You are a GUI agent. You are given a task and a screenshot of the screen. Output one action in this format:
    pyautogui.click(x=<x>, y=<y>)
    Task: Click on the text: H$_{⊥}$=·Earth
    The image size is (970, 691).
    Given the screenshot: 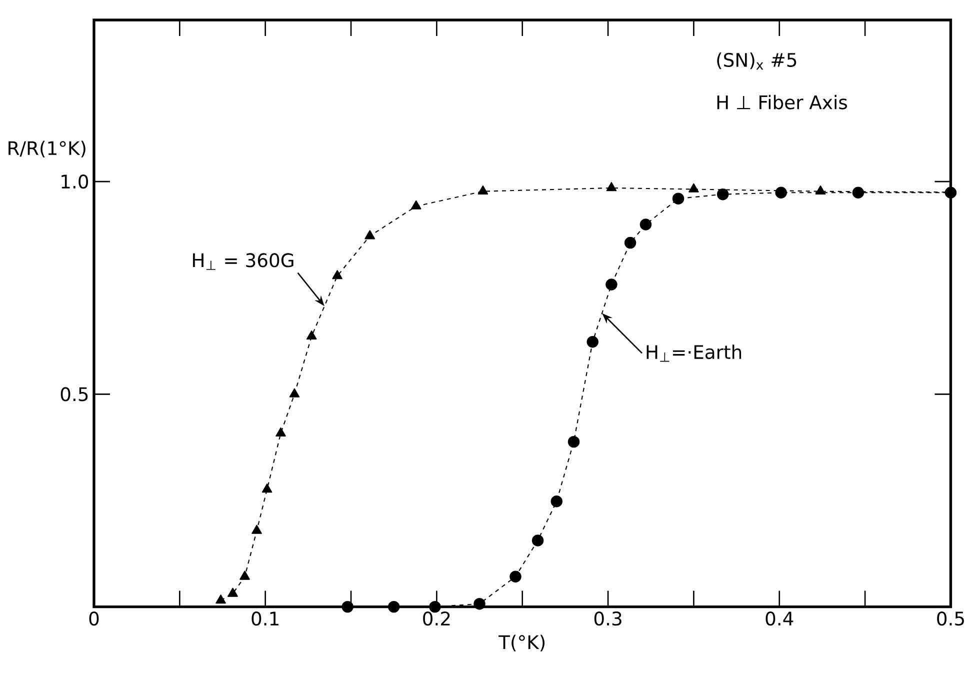 What is the action you would take?
    pyautogui.click(x=694, y=353)
    